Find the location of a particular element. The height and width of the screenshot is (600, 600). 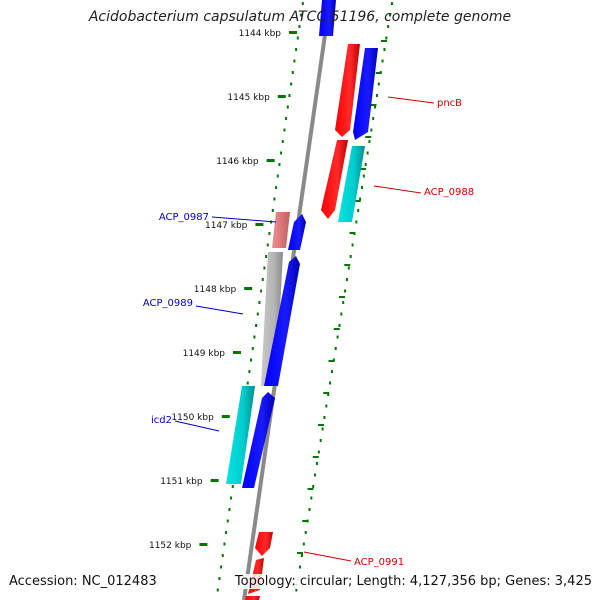

label-acp-0991: ACP_0991 is located at coordinates (379, 562).